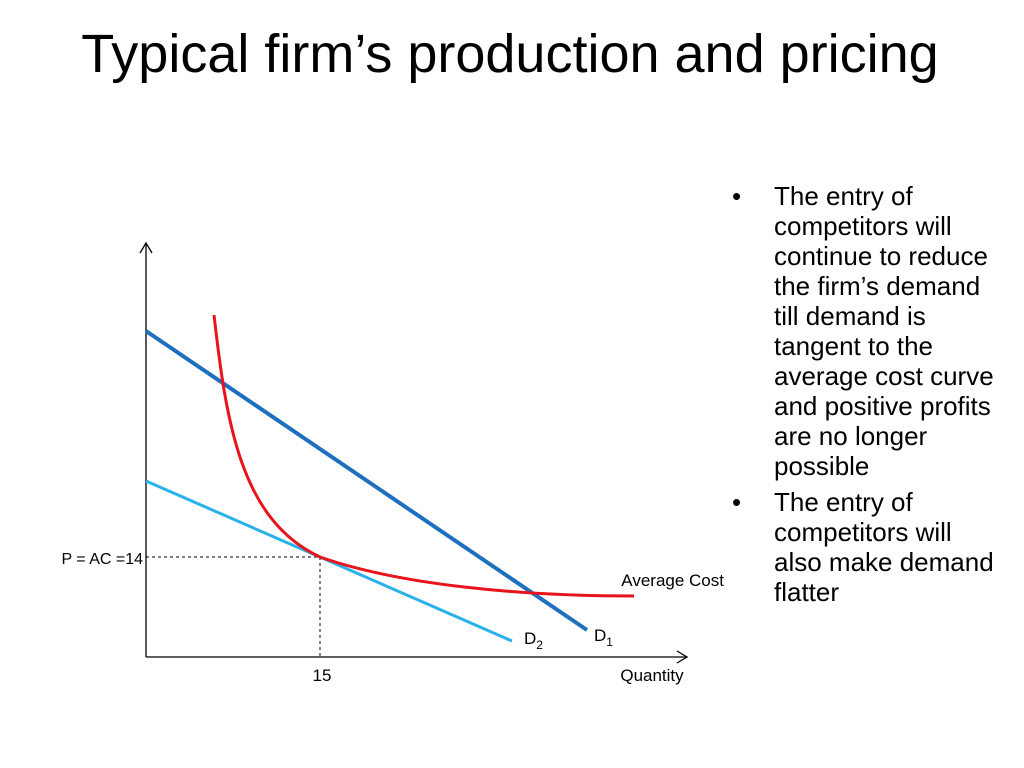 This screenshot has height=768, width=1024. What do you see at coordinates (530, 638) in the screenshot?
I see `d2-label-base: D` at bounding box center [530, 638].